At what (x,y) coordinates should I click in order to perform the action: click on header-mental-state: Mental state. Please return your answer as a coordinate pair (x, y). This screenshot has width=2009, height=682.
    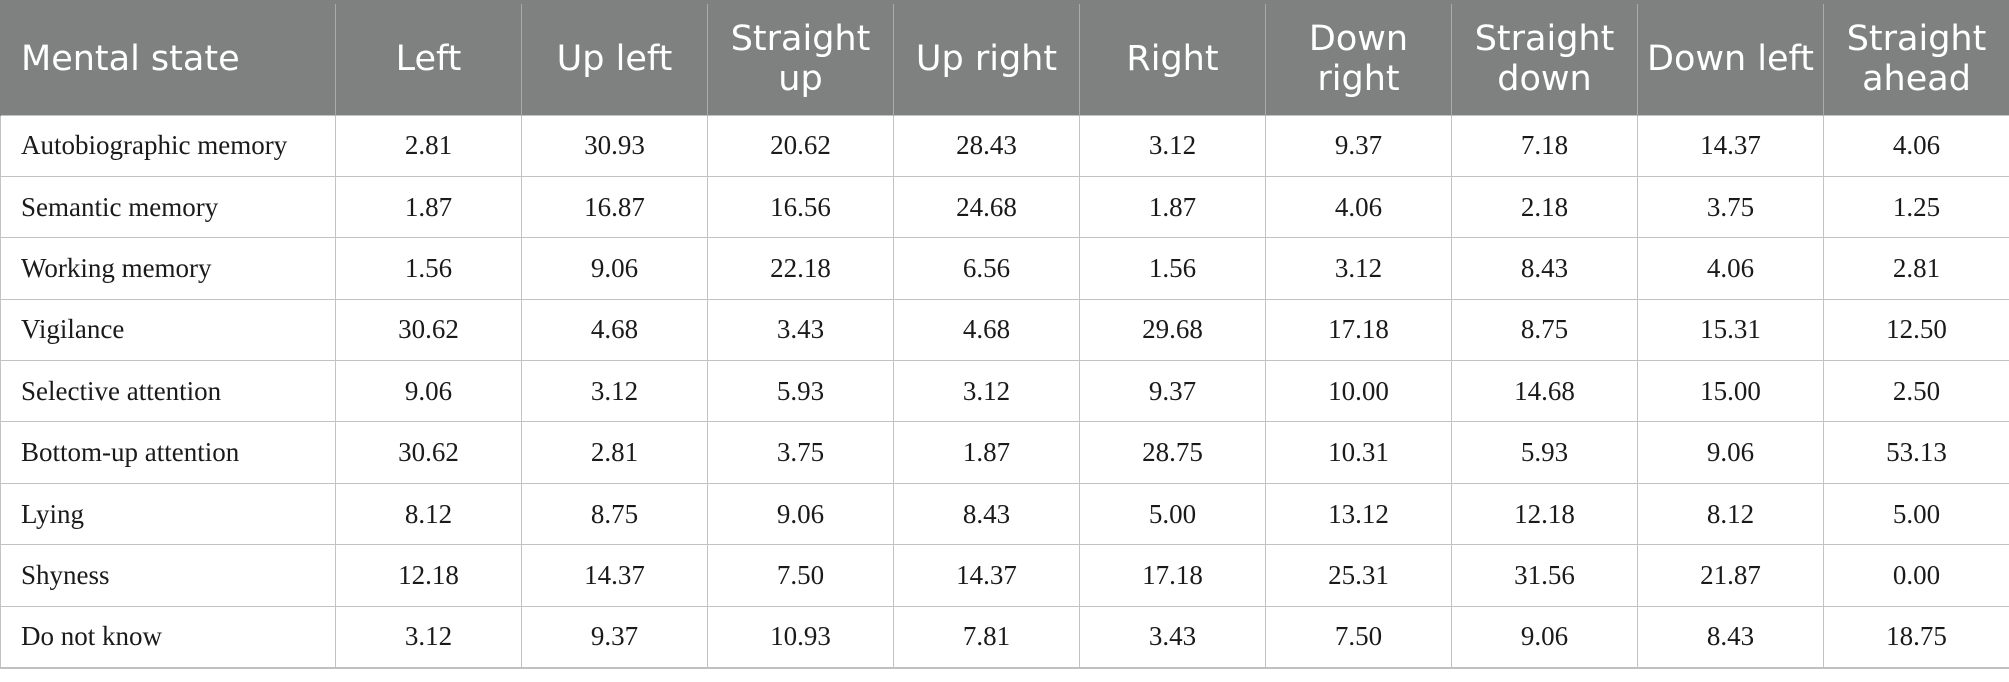
    Looking at the image, I should click on (168, 57).